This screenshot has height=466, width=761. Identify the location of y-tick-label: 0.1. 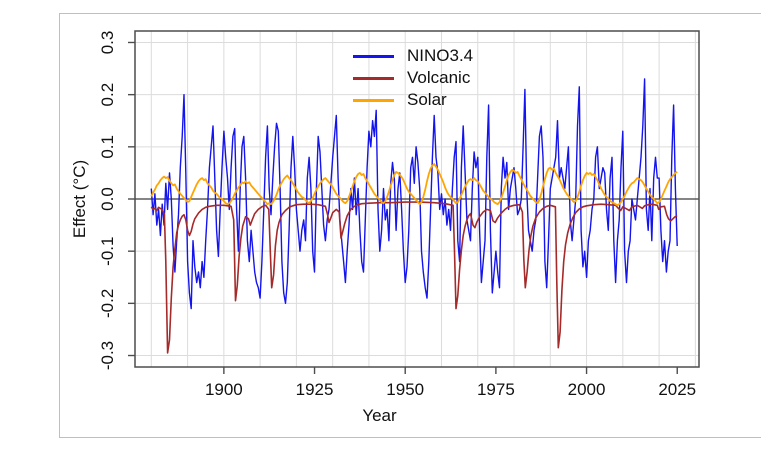
(107, 147).